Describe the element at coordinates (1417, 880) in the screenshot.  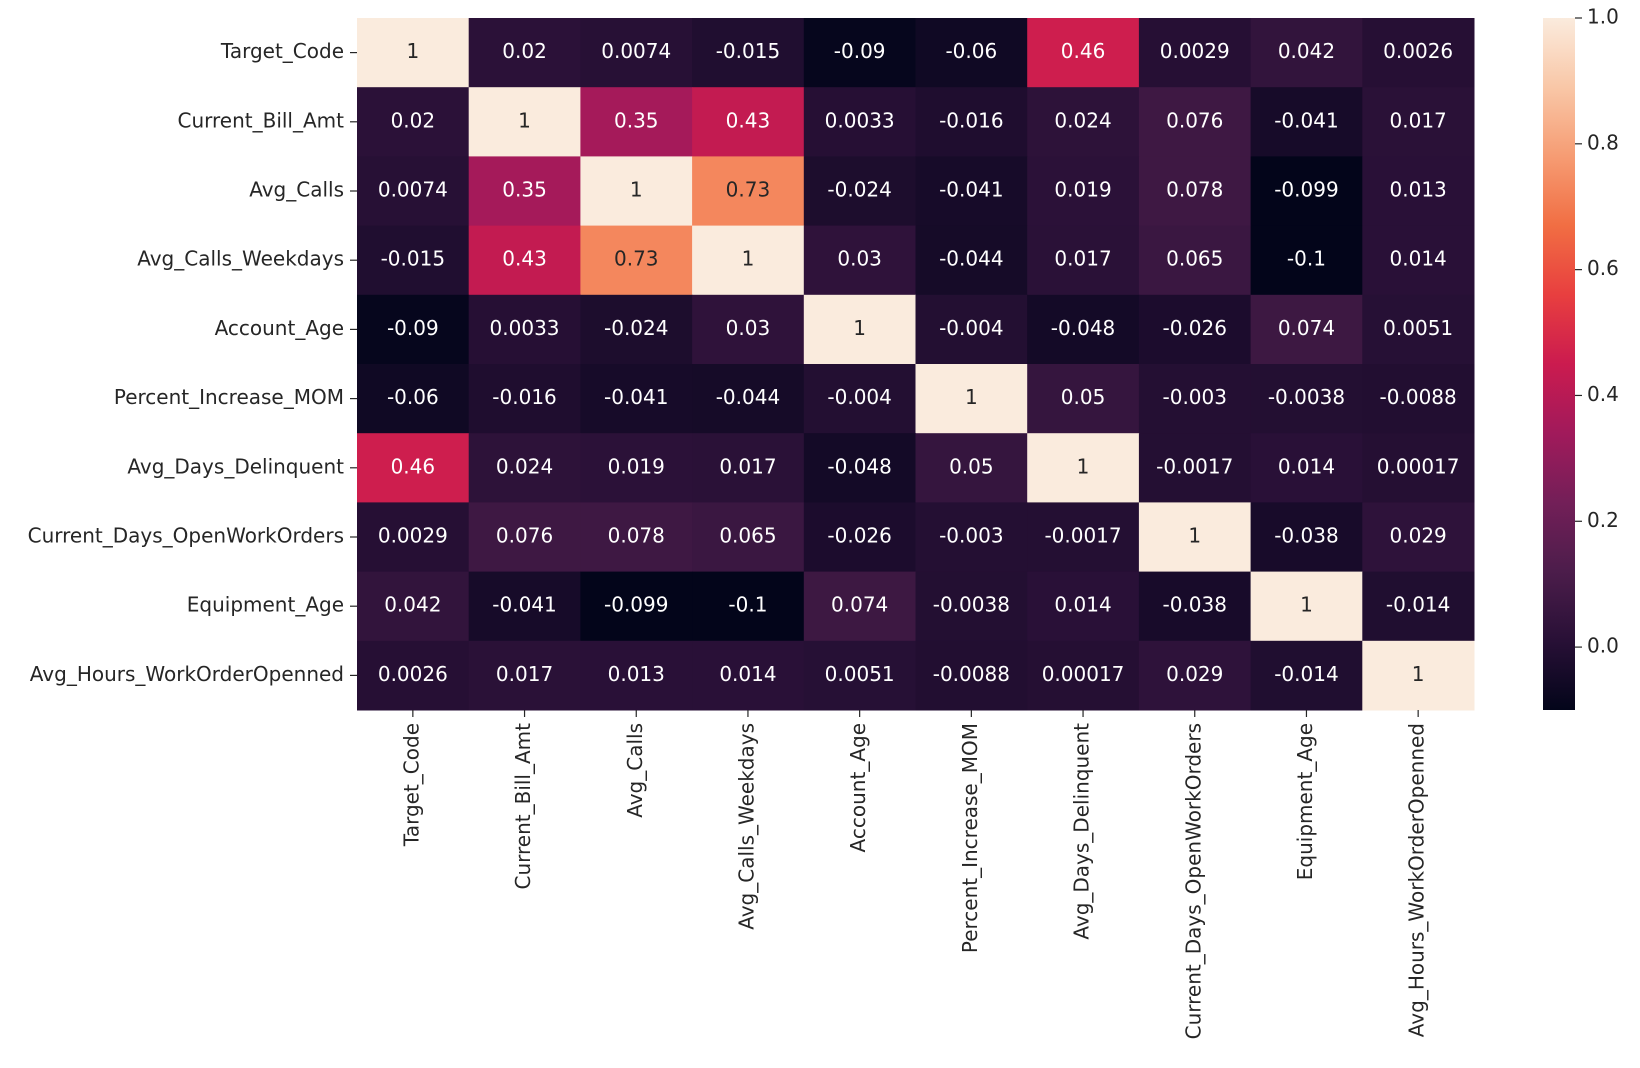
I see `x-tick-label: Avg_Hours_WorkOrderOpenned` at that location.